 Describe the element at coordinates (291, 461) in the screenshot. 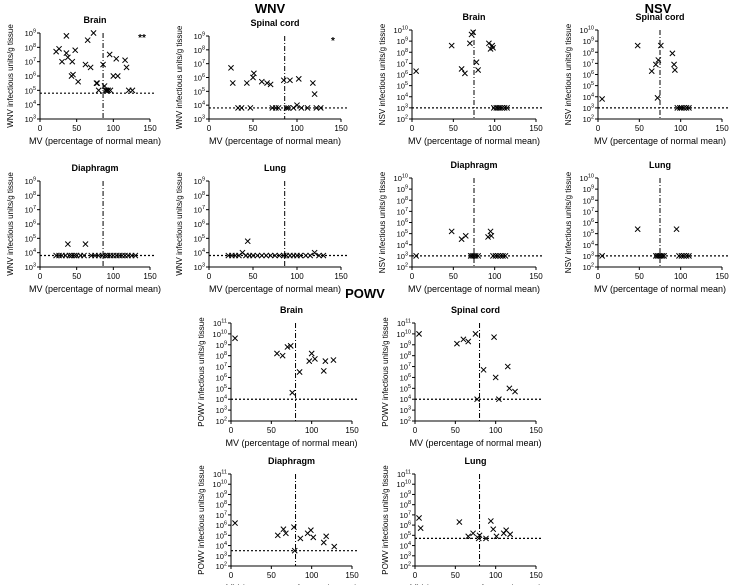

I see `panel-title: Diaphragm` at that location.